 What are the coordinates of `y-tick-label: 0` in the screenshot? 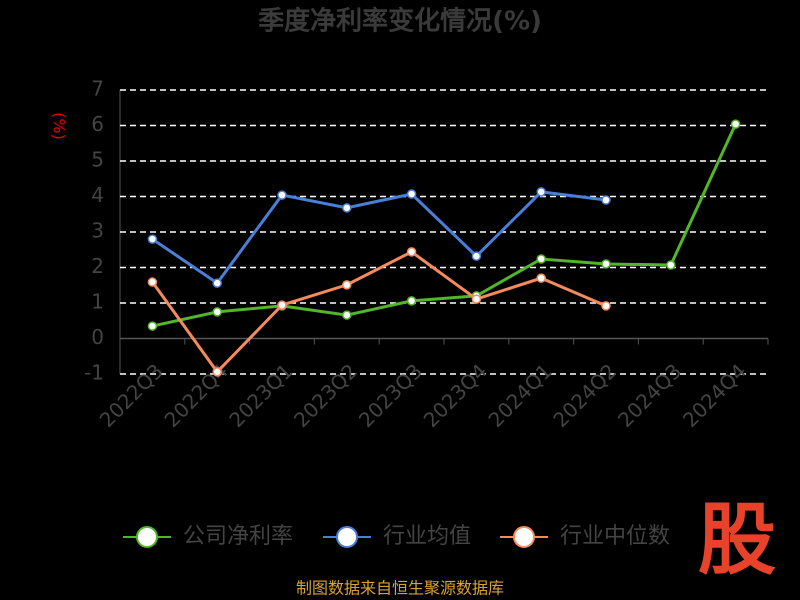 It's located at (97, 337).